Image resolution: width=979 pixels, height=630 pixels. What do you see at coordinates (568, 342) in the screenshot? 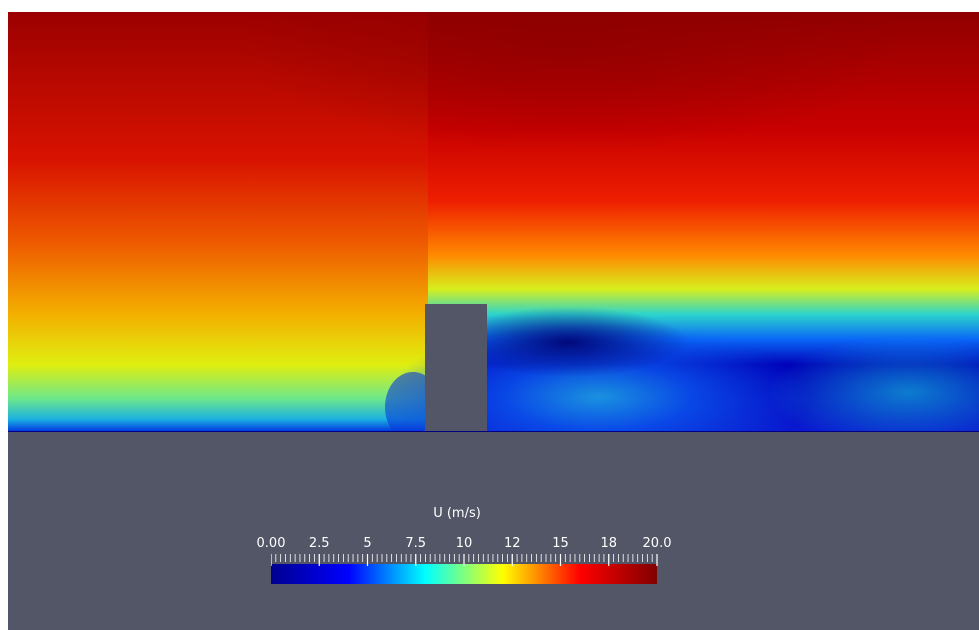
I see `wake-shear-core` at bounding box center [568, 342].